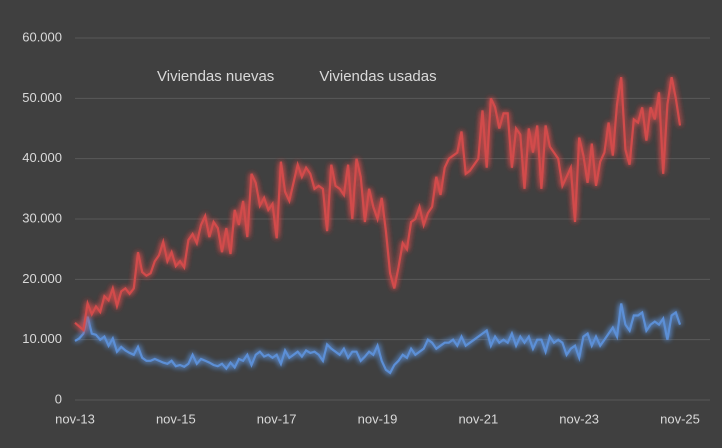 Image resolution: width=722 pixels, height=448 pixels. What do you see at coordinates (42, 97) in the screenshot?
I see `y-tick-label: 50.000` at bounding box center [42, 97].